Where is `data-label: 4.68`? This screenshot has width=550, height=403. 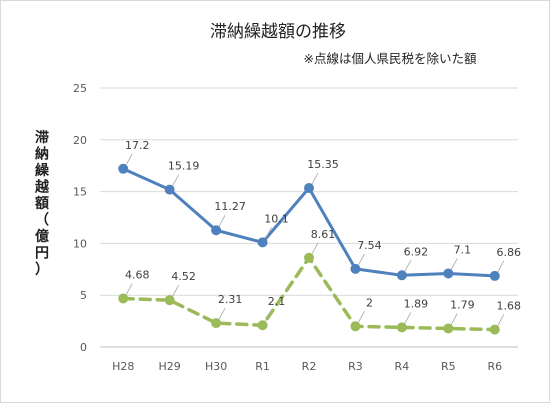 data-label: 4.68 is located at coordinates (137, 275).